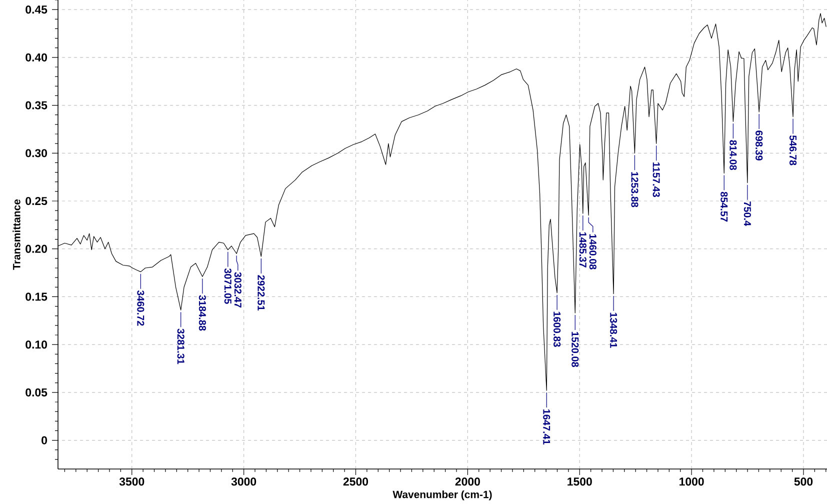 This screenshot has width=827, height=504. What do you see at coordinates (243, 482) in the screenshot?
I see `x-tick-label: 3000` at bounding box center [243, 482].